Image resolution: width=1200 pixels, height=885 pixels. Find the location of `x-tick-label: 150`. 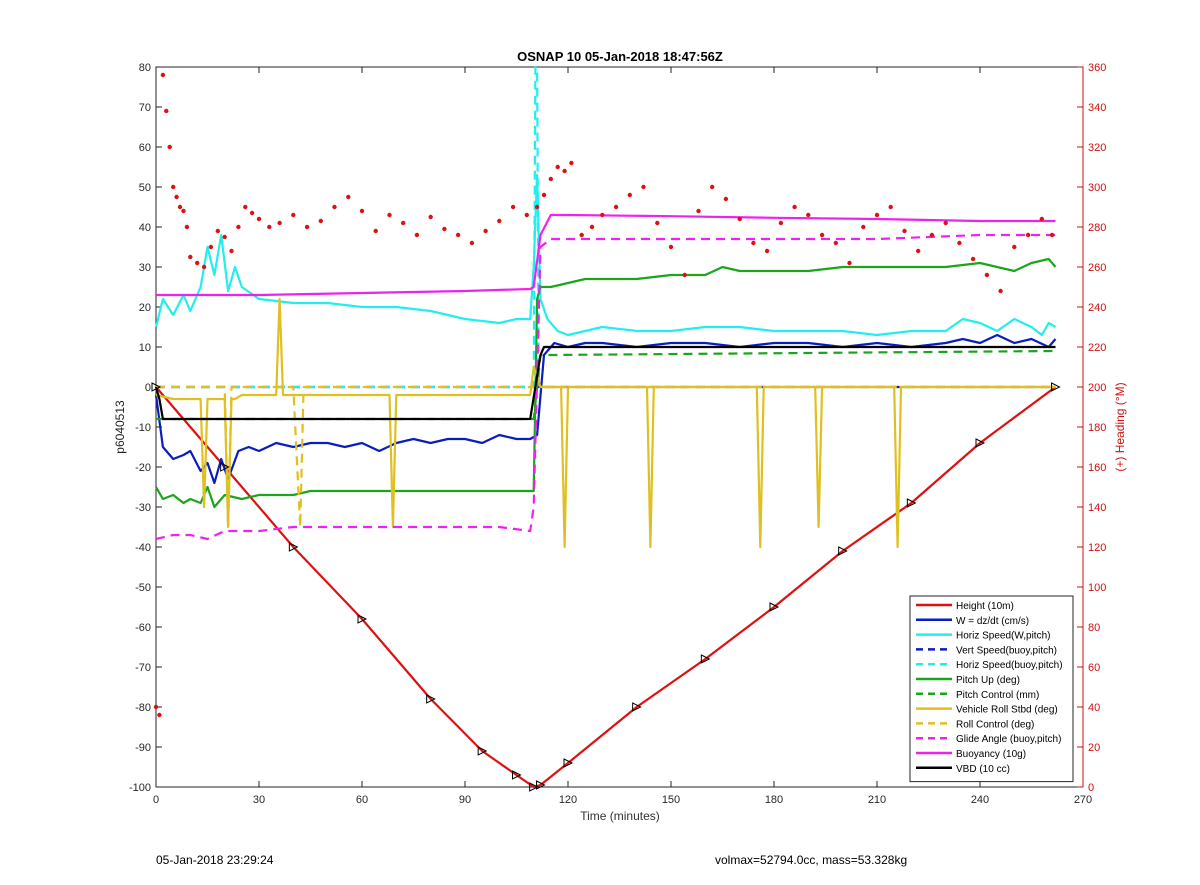

x-tick-label: 150 is located at coordinates (671, 800).